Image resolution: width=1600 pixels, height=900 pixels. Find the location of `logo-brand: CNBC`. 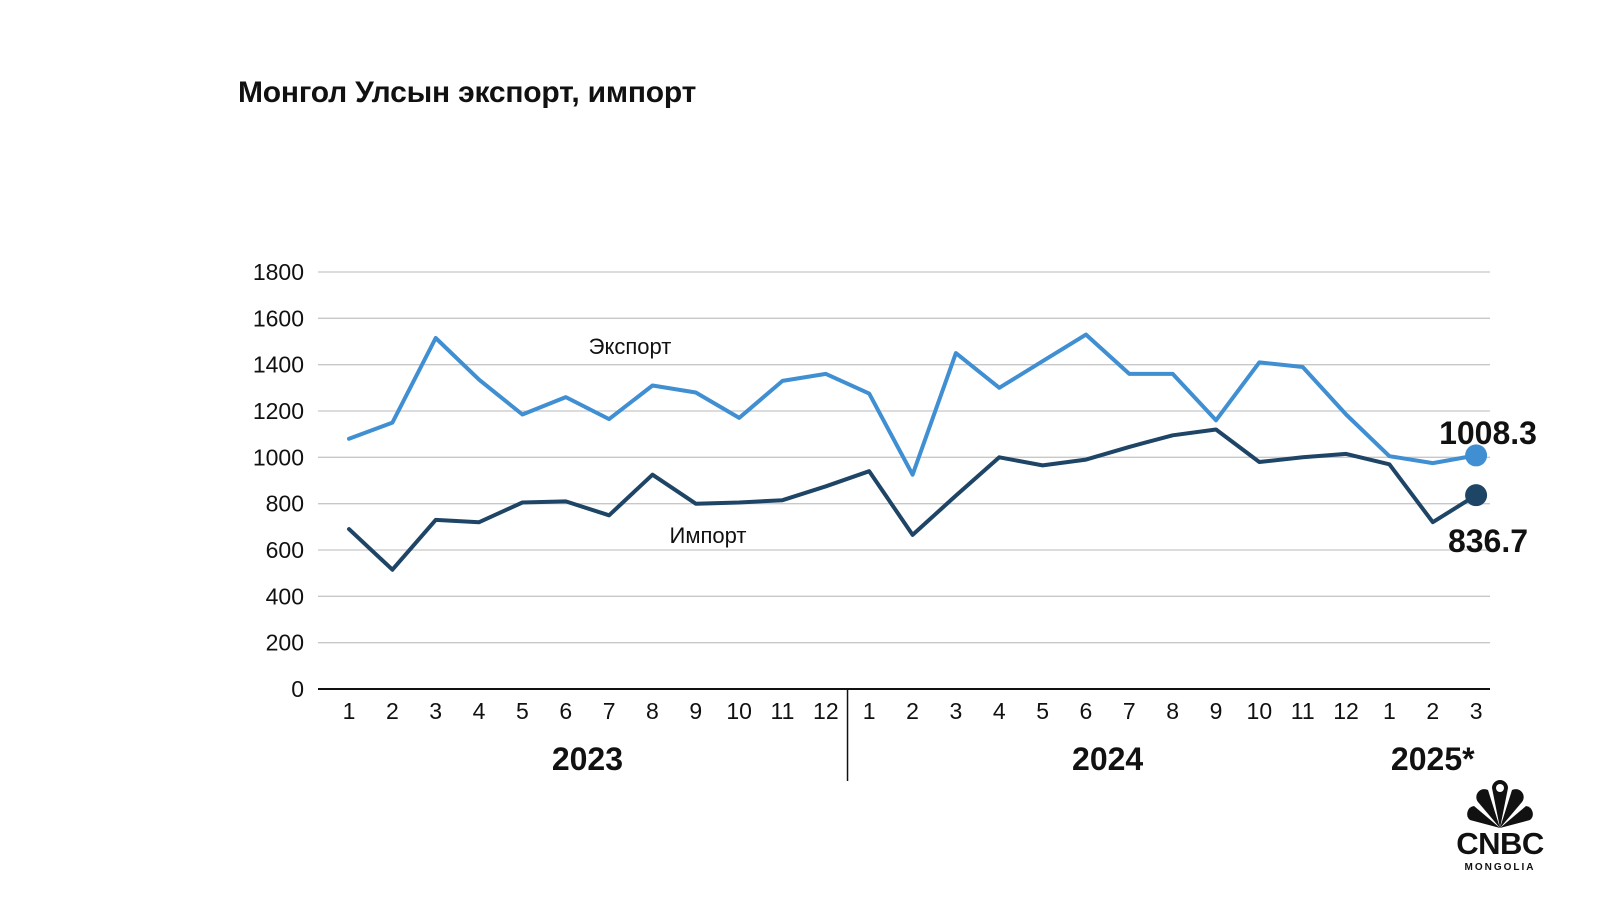

logo-brand: CNBC is located at coordinates (1500, 843).